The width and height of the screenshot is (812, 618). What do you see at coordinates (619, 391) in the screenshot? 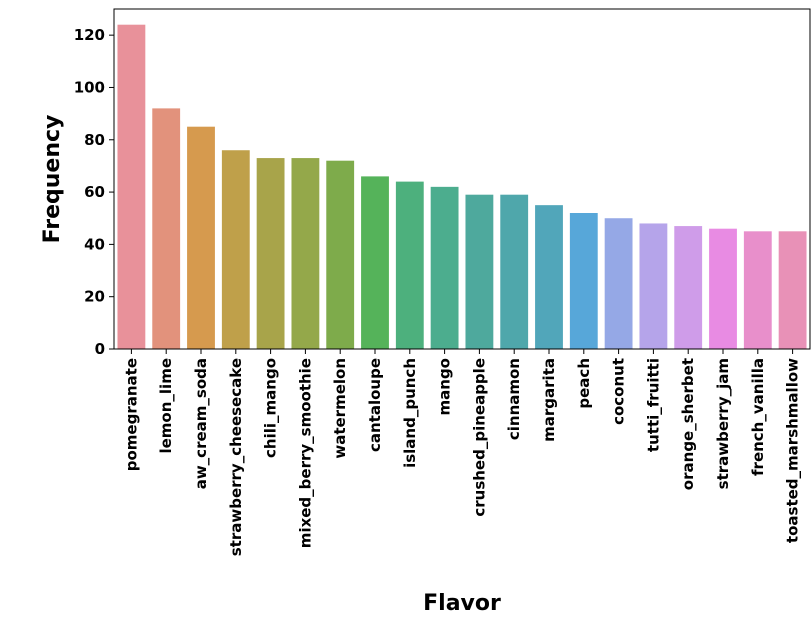
I see `x-tick-label: coconut` at bounding box center [619, 391].